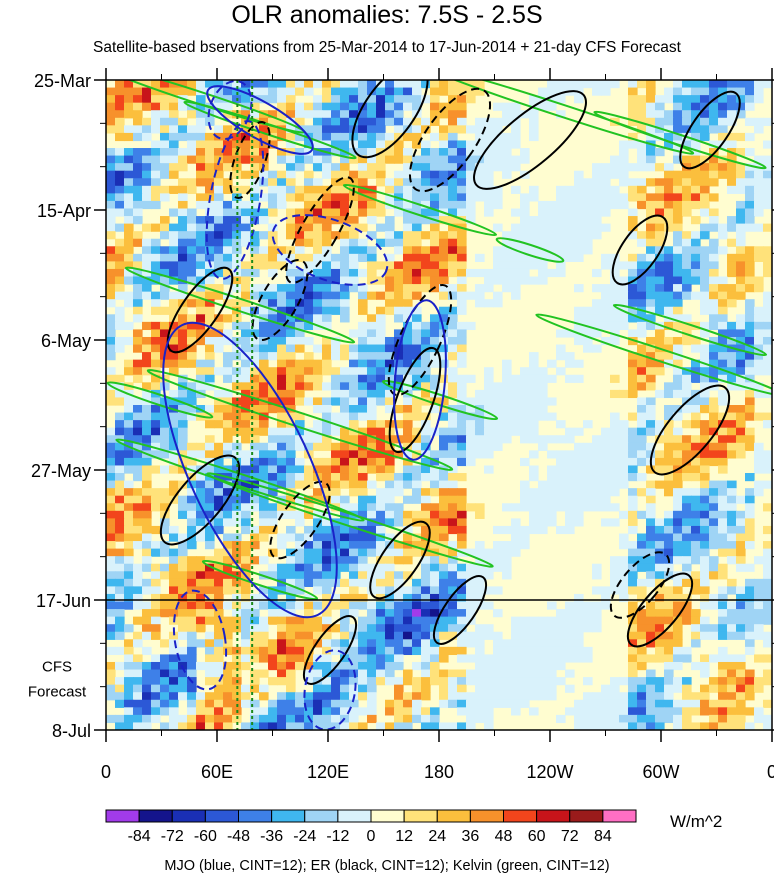 This screenshot has width=774, height=878. I want to click on er-contour, so click(415, 400).